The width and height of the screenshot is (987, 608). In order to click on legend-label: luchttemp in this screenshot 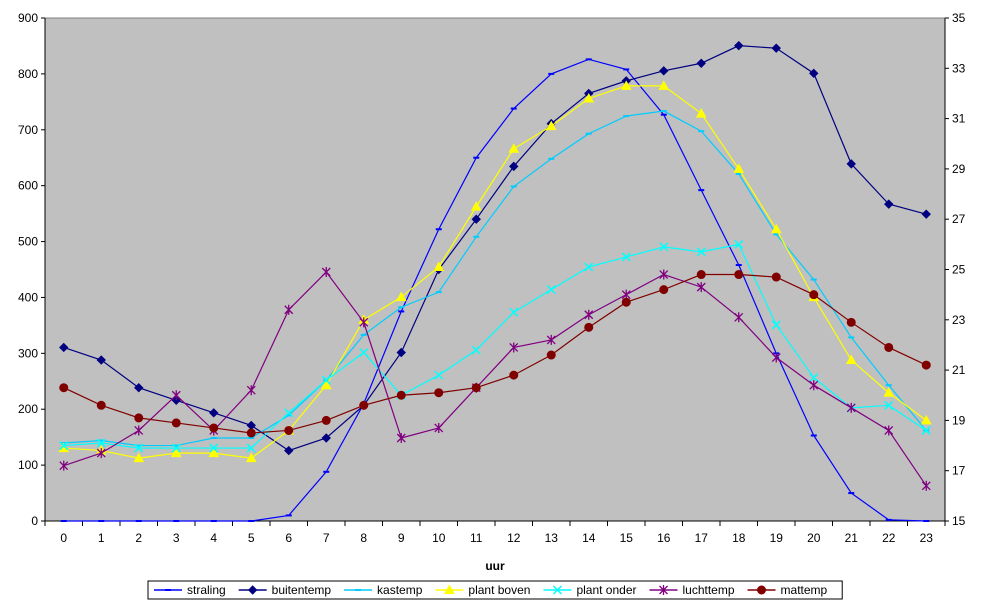, I will do `click(709, 590)`.